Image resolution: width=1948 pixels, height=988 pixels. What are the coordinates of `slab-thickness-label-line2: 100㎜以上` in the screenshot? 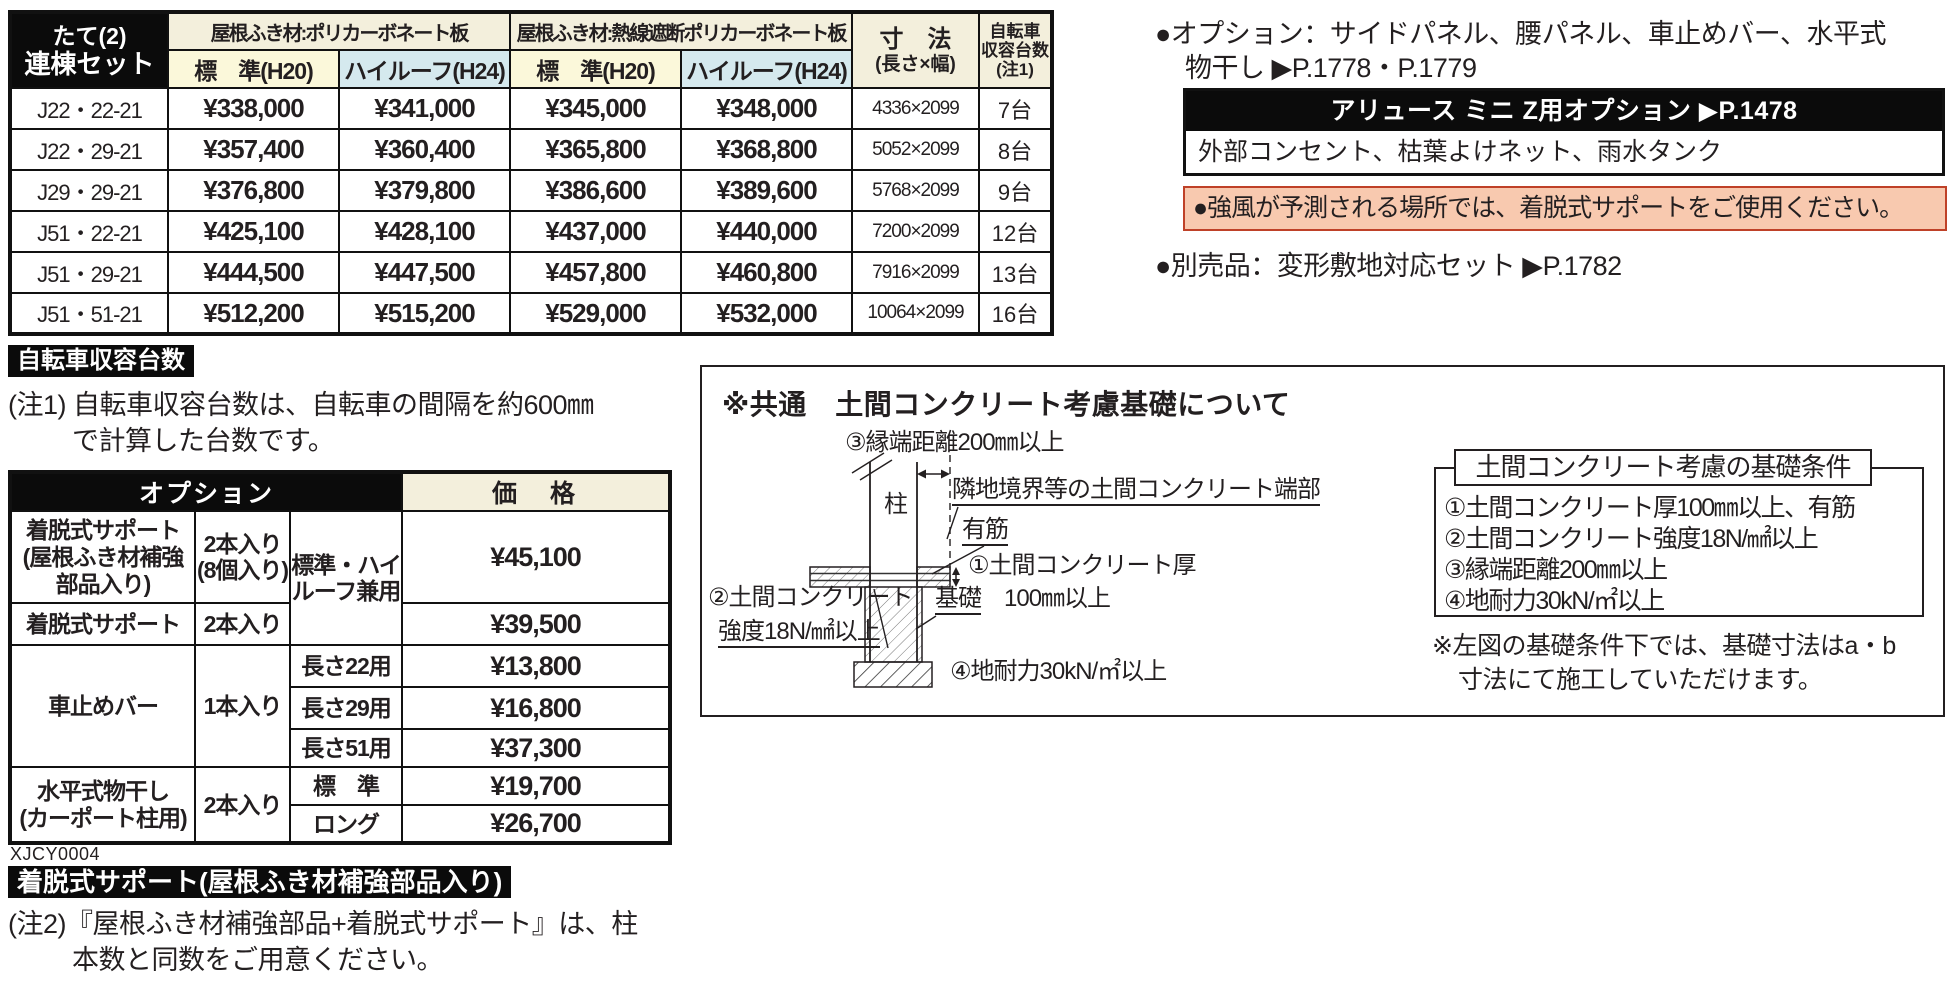 It's located at (1057, 598).